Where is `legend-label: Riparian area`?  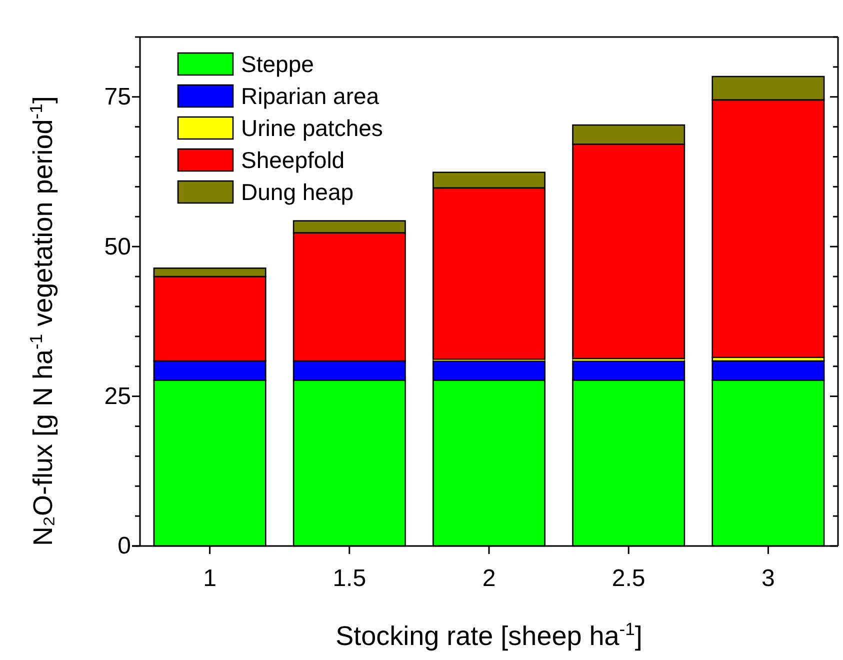 legend-label: Riparian area is located at coordinates (310, 96).